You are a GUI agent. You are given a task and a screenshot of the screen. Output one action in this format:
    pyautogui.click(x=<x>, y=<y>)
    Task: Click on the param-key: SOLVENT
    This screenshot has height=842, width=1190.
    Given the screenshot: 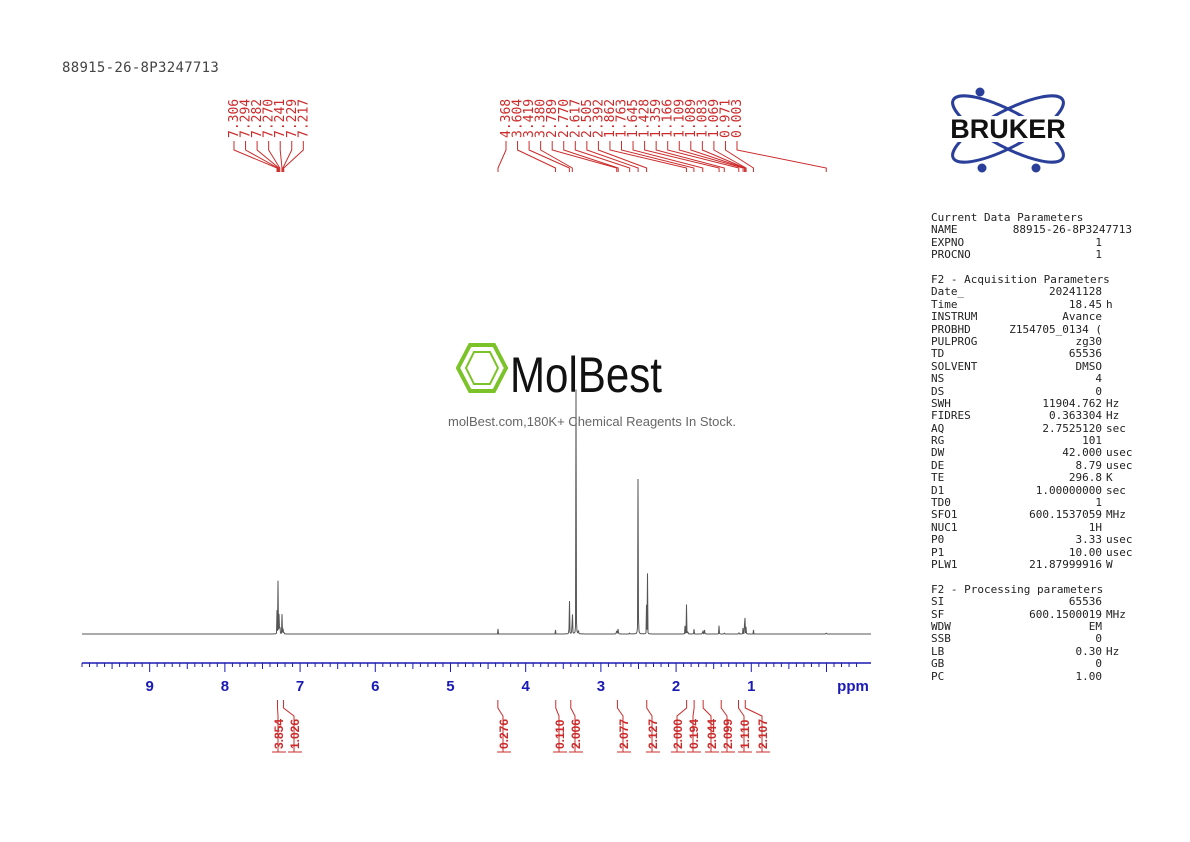 What is the action you would take?
    pyautogui.click(x=954, y=366)
    